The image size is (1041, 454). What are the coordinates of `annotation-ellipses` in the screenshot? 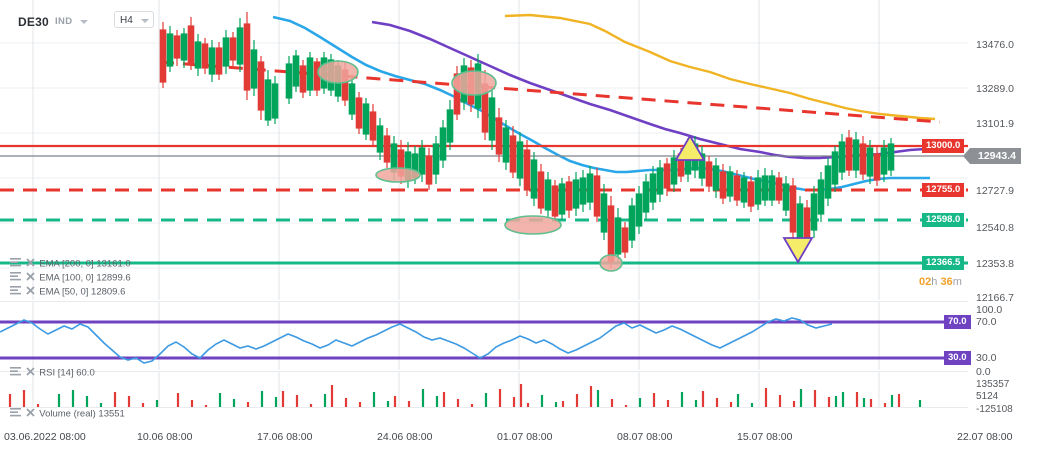 It's located at (470, 166).